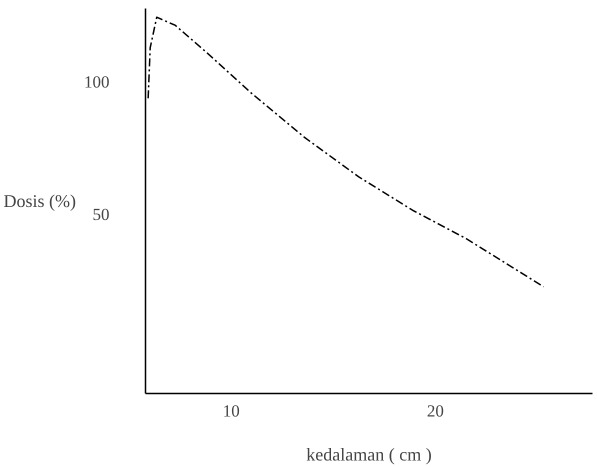 The width and height of the screenshot is (597, 467). I want to click on y-tick-label: 100, so click(97, 82).